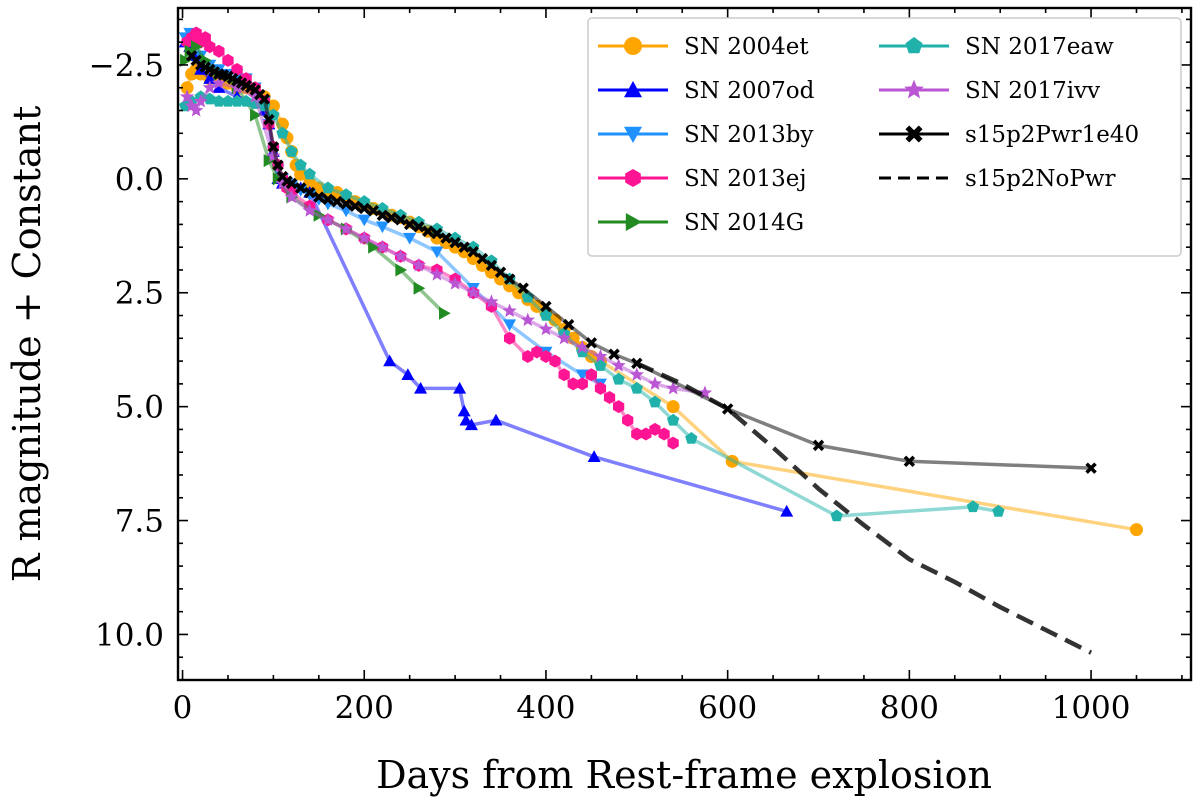 This screenshot has width=1200, height=805. Describe the element at coordinates (129, 635) in the screenshot. I see `y-tick-label: 10.0` at that location.